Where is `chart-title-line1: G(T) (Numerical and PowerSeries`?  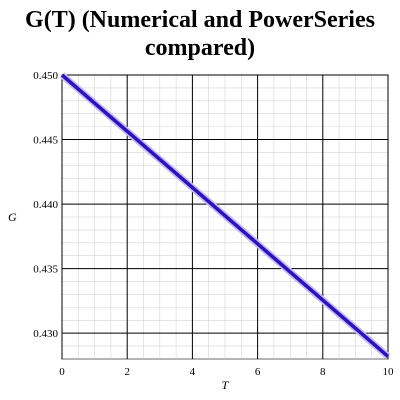 chart-title-line1: G(T) (Numerical and PowerSeries is located at coordinates (200, 20).